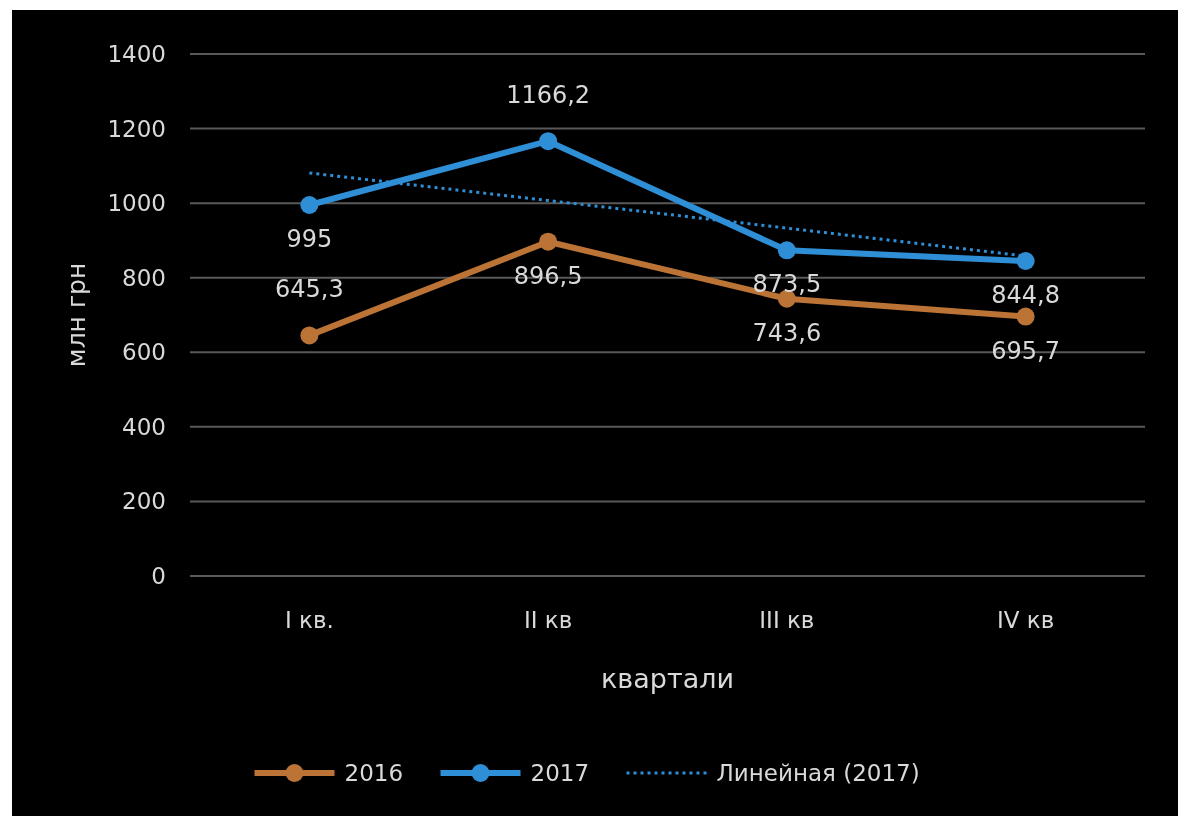 The height and width of the screenshot is (826, 1191). Describe the element at coordinates (548, 95) in the screenshot. I see `data-label: 1166,2` at that location.